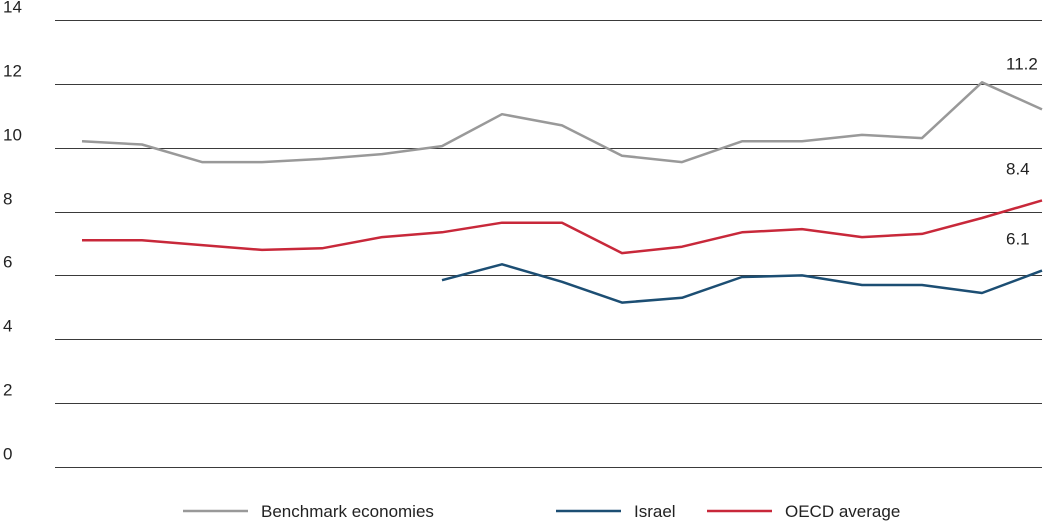 This screenshot has width=1055, height=522. I want to click on y-tick-label: 6, so click(7, 262).